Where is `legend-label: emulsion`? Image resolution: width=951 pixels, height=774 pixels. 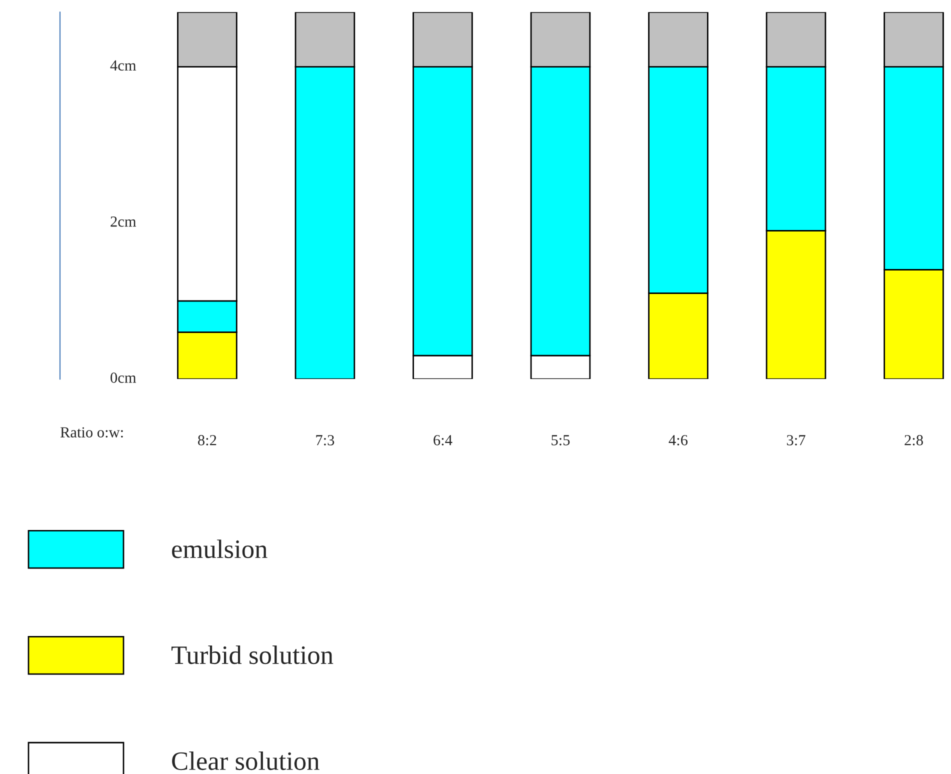 legend-label: emulsion is located at coordinates (220, 549).